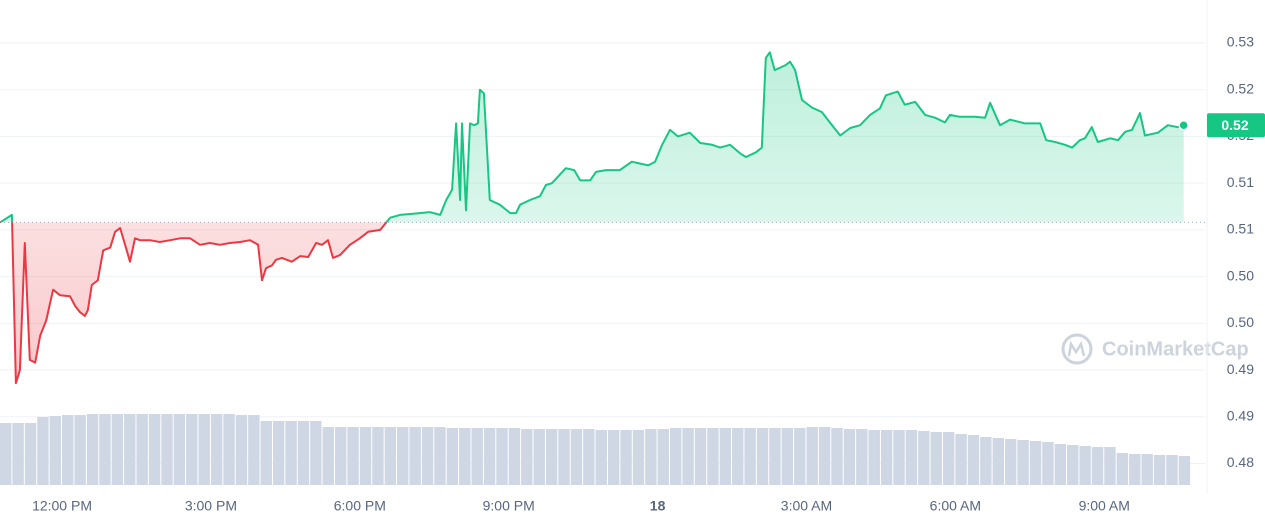 This screenshot has width=1265, height=527. Describe the element at coordinates (955, 506) in the screenshot. I see `x-tick-label: 6:00 AM` at that location.